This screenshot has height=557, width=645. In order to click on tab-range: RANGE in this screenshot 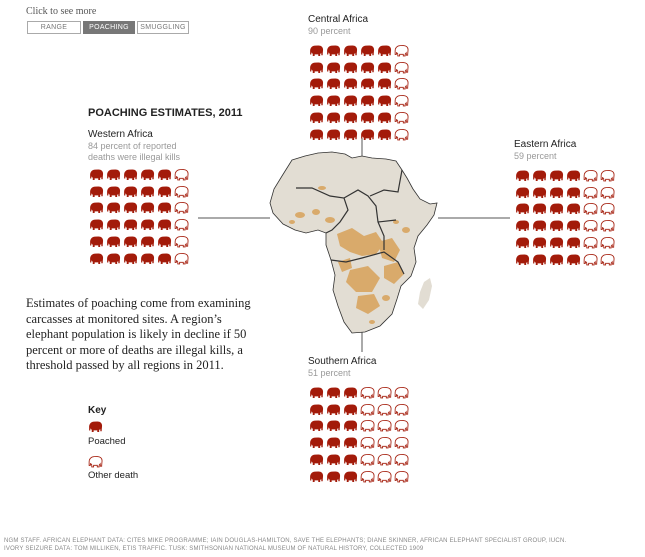, I will do `click(54, 27)`.